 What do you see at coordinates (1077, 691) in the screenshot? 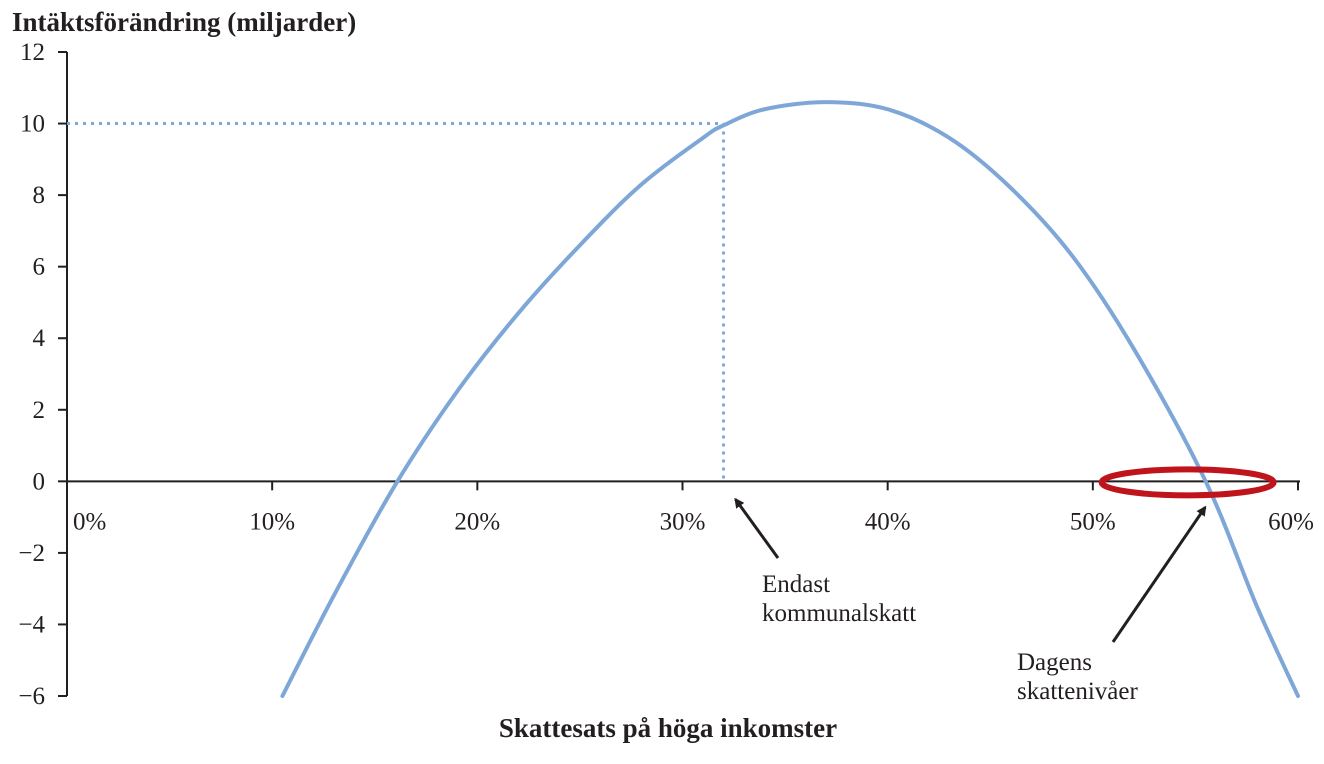
I see `annotation-text: skattenivåer` at bounding box center [1077, 691].